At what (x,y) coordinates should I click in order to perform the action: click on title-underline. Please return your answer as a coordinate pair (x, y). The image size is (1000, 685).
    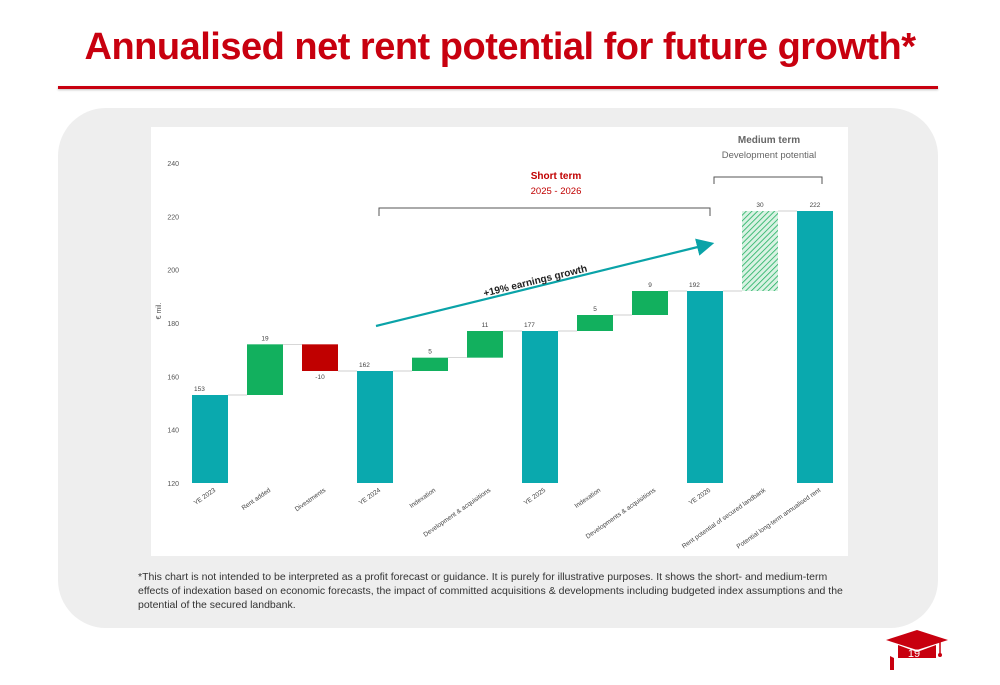
    Looking at the image, I should click on (498, 87).